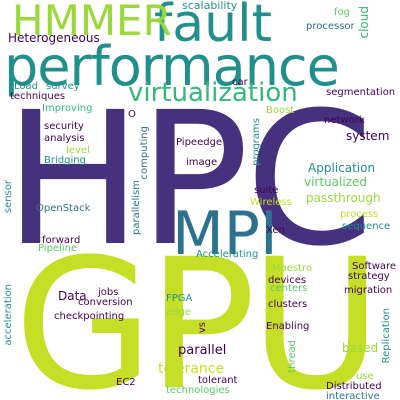 The height and width of the screenshot is (400, 400). What do you see at coordinates (132, 114) in the screenshot?
I see `word-o: O` at bounding box center [132, 114].